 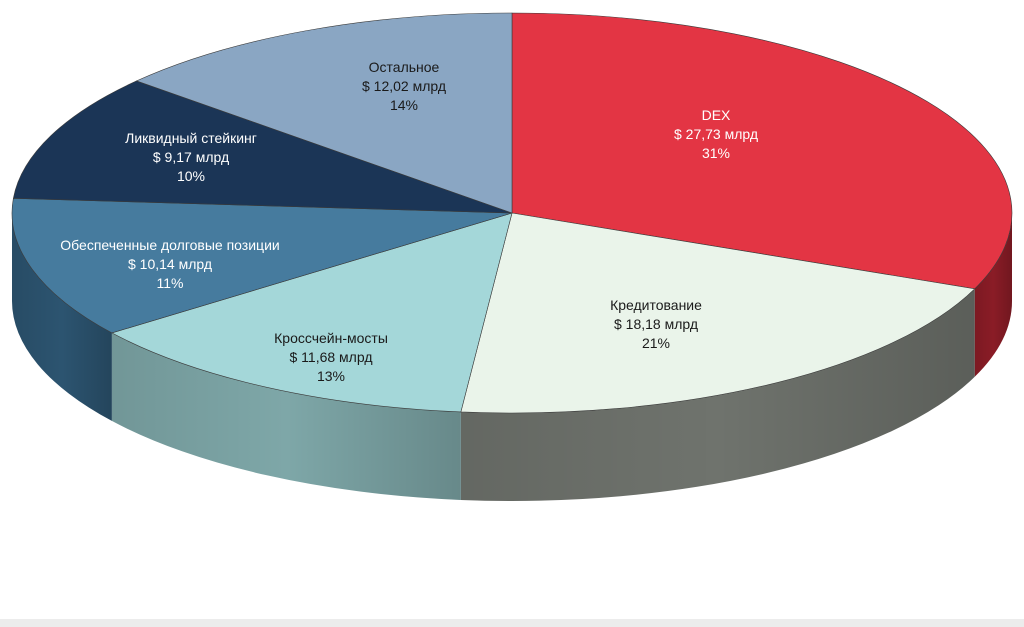 I want to click on slice-label-5: Остальное $ 12,02 млрд 14%, so click(x=404, y=86).